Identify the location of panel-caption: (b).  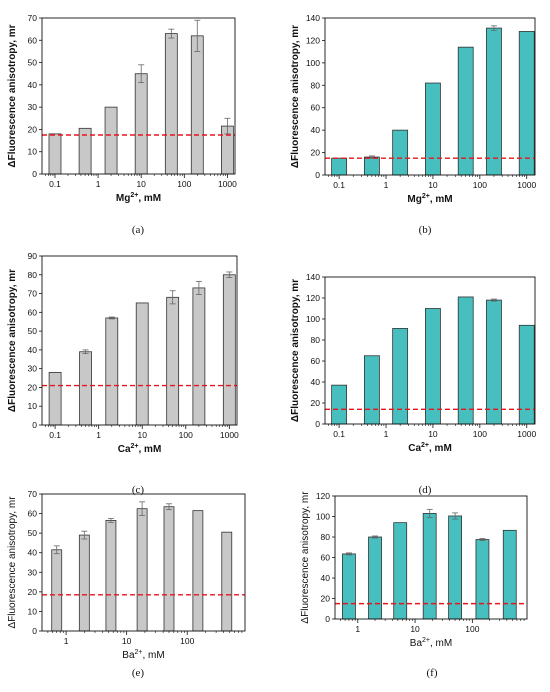
(425, 230).